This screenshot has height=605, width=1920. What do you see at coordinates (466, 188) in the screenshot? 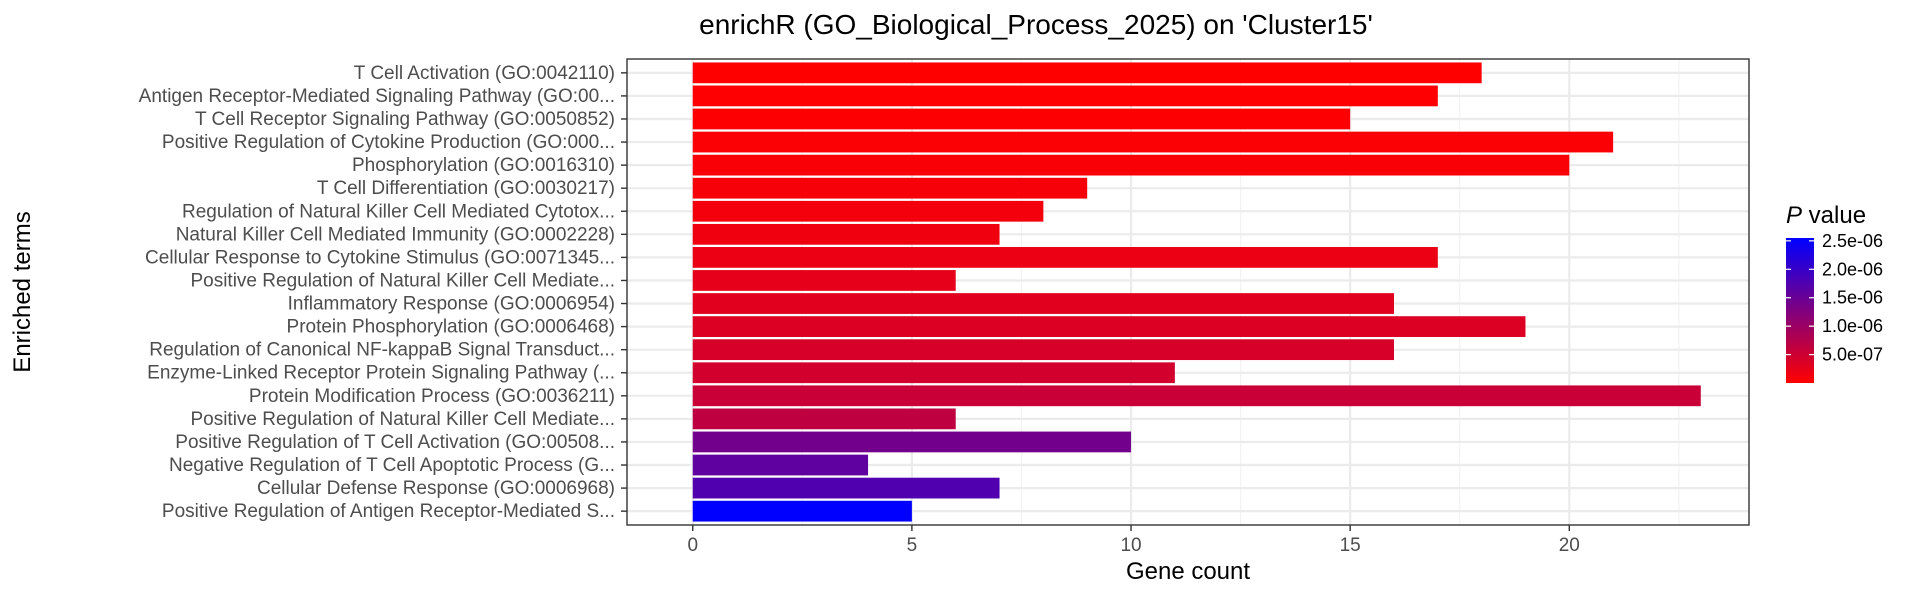
I see `y-tick-label: T Cell Differentiation (GO:0030217)` at bounding box center [466, 188].